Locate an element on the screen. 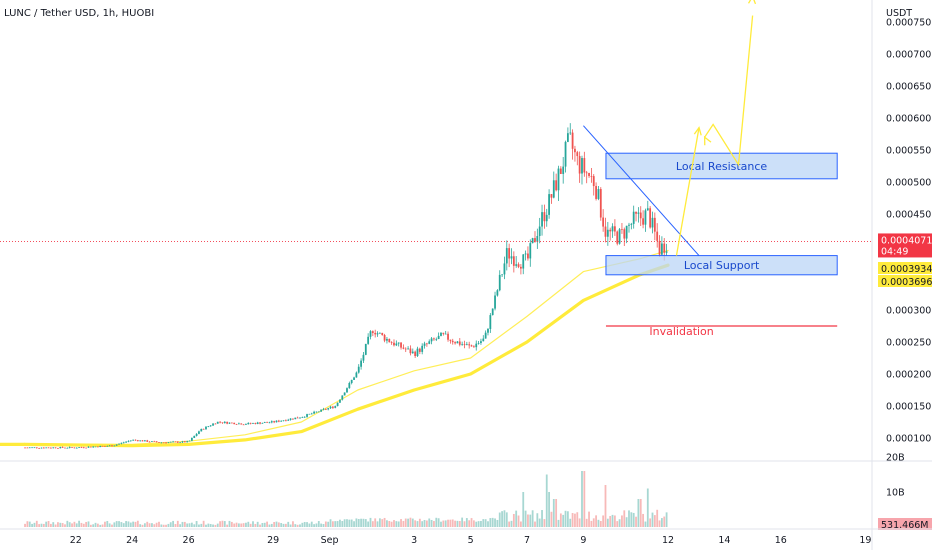  local-support-zone is located at coordinates (721, 265).